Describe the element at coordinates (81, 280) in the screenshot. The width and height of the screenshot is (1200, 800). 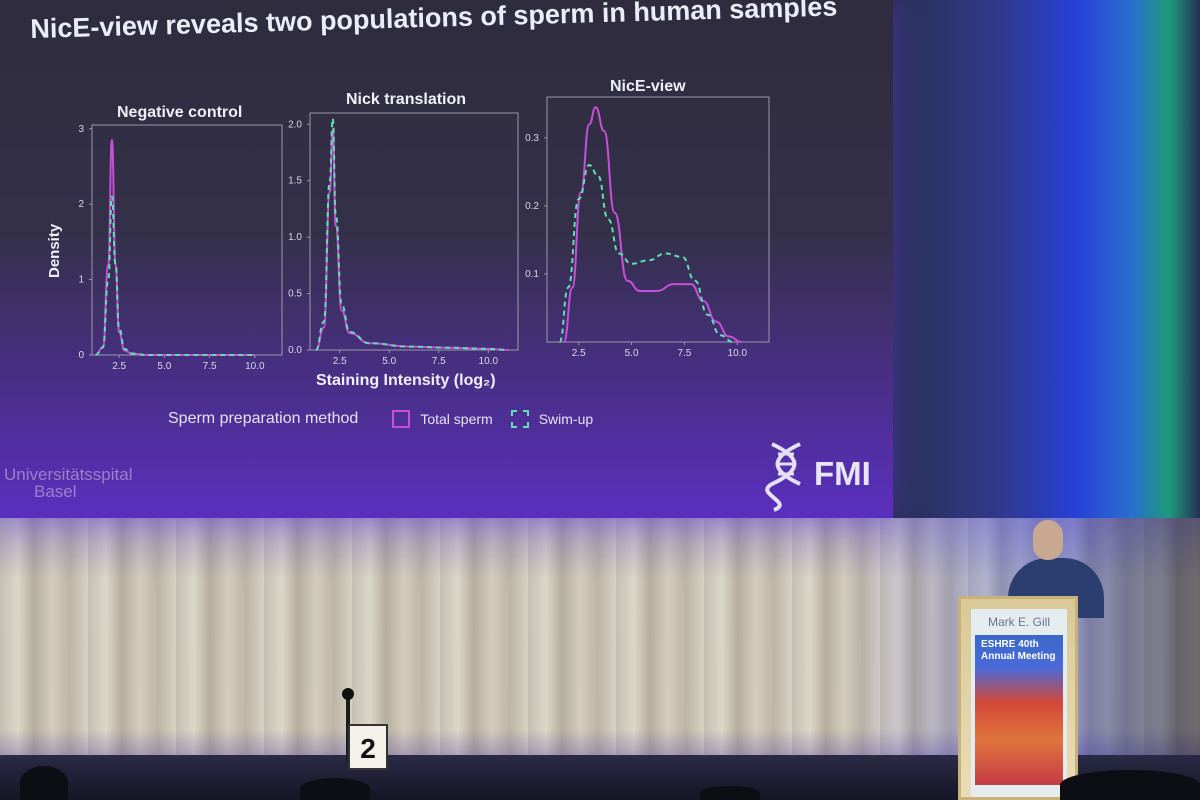
I see `y-tick-label: 1` at that location.